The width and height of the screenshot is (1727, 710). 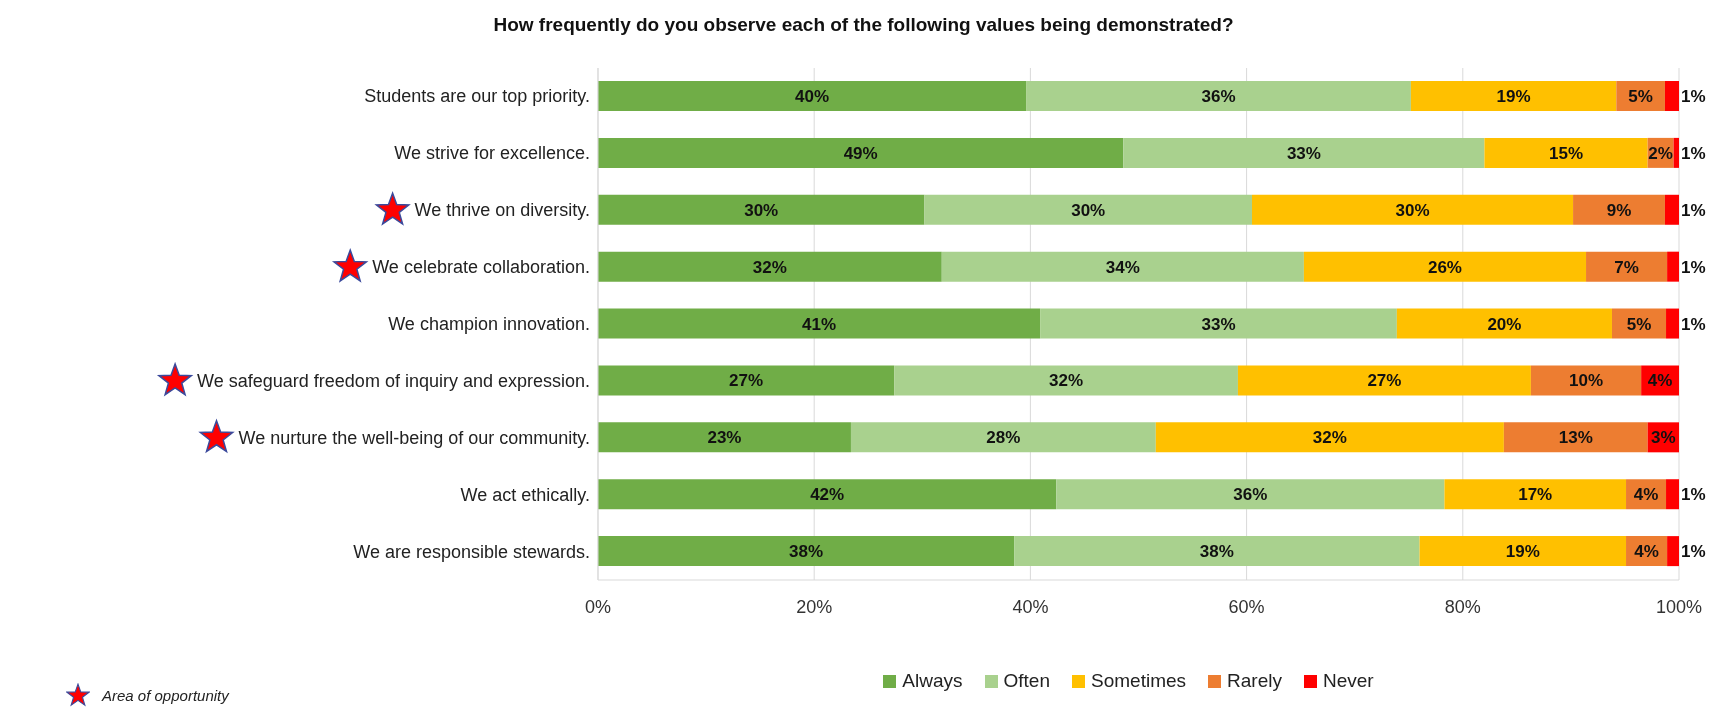 I want to click on data-label: 28%, so click(x=1003, y=438).